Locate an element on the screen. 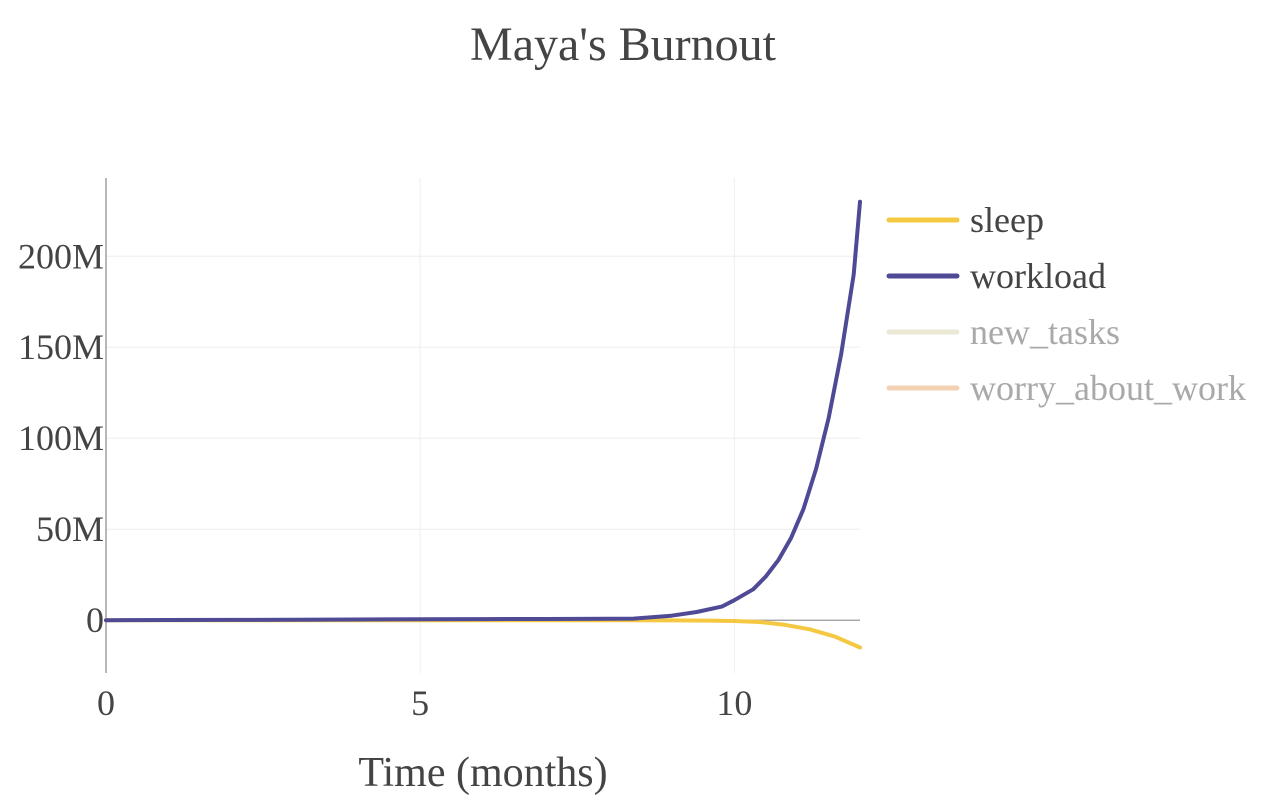  legend-label: worry_about_work is located at coordinates (1108, 388).